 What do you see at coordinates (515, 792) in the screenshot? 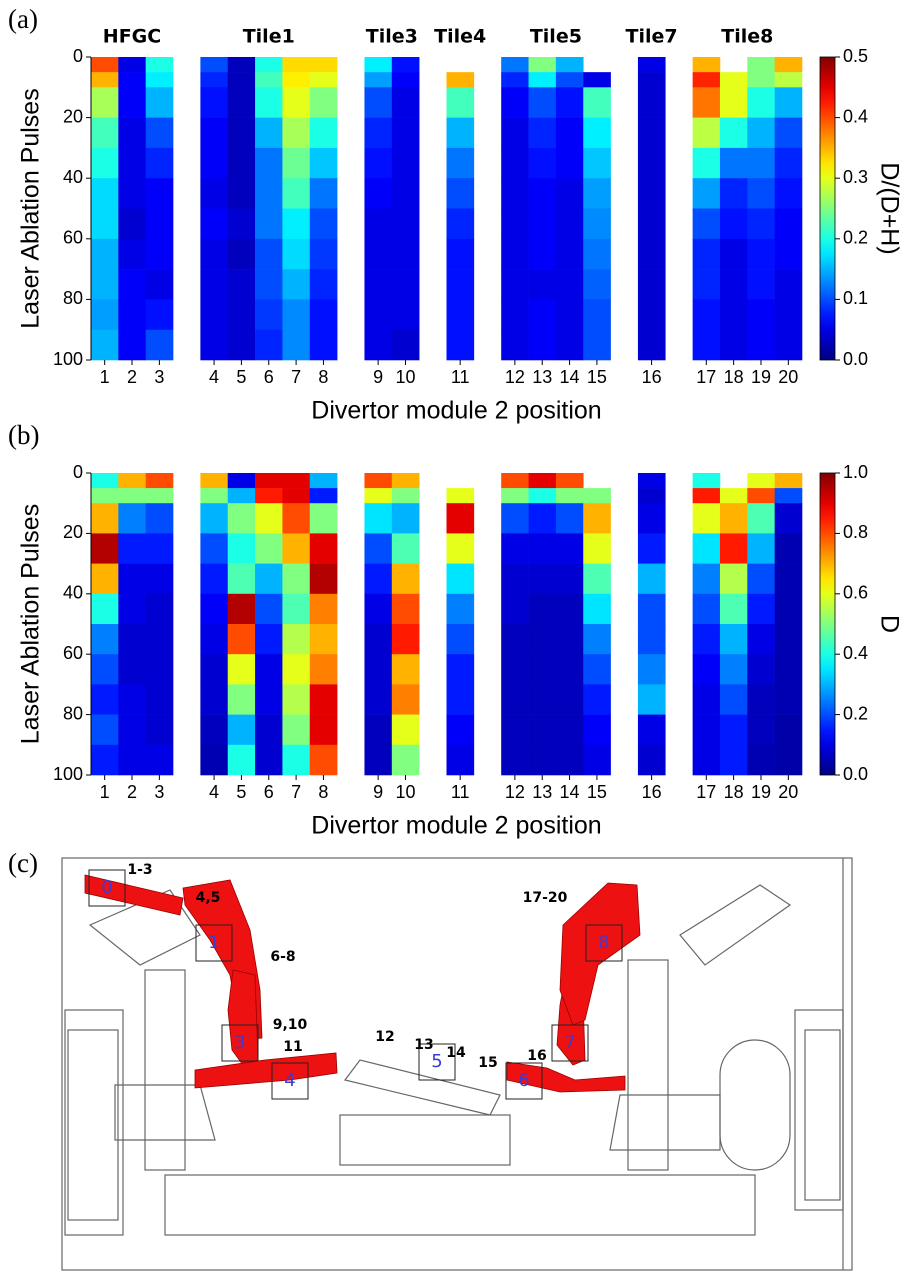
I see `x-tick-label: 12` at bounding box center [515, 792].